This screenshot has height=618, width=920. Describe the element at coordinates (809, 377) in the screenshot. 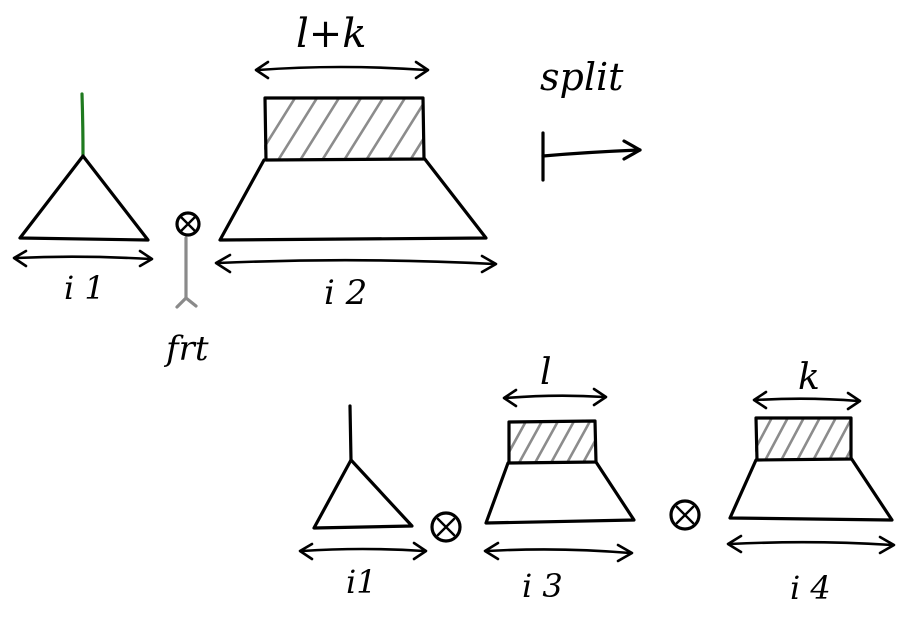

I see `label-k: k` at that location.